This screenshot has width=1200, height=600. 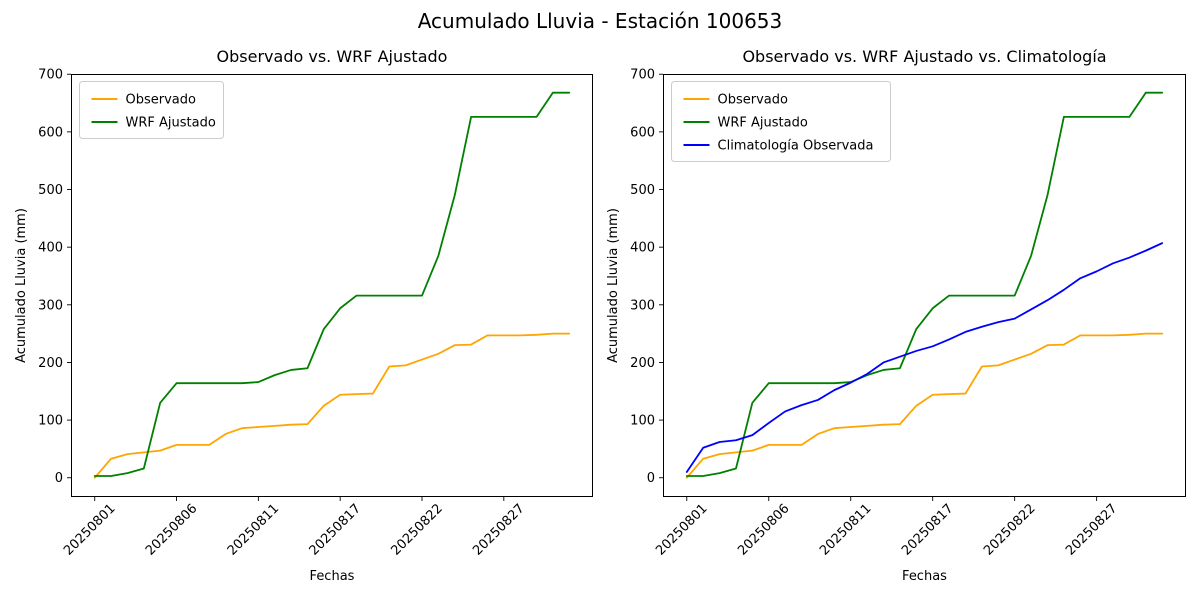 I want to click on legend-label: Climatología Observada, so click(x=796, y=146).